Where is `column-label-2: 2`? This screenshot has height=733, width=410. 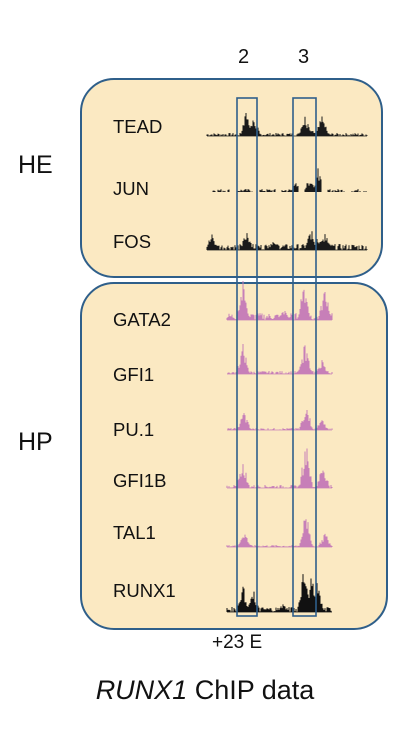
column-label-2: 2 is located at coordinates (244, 57).